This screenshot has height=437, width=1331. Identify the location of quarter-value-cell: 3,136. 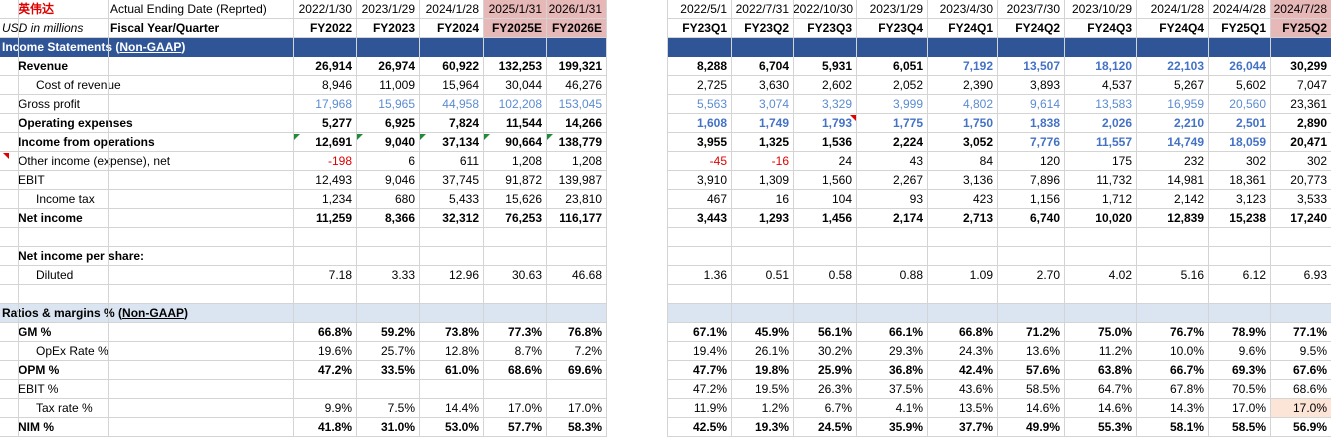
(977, 180).